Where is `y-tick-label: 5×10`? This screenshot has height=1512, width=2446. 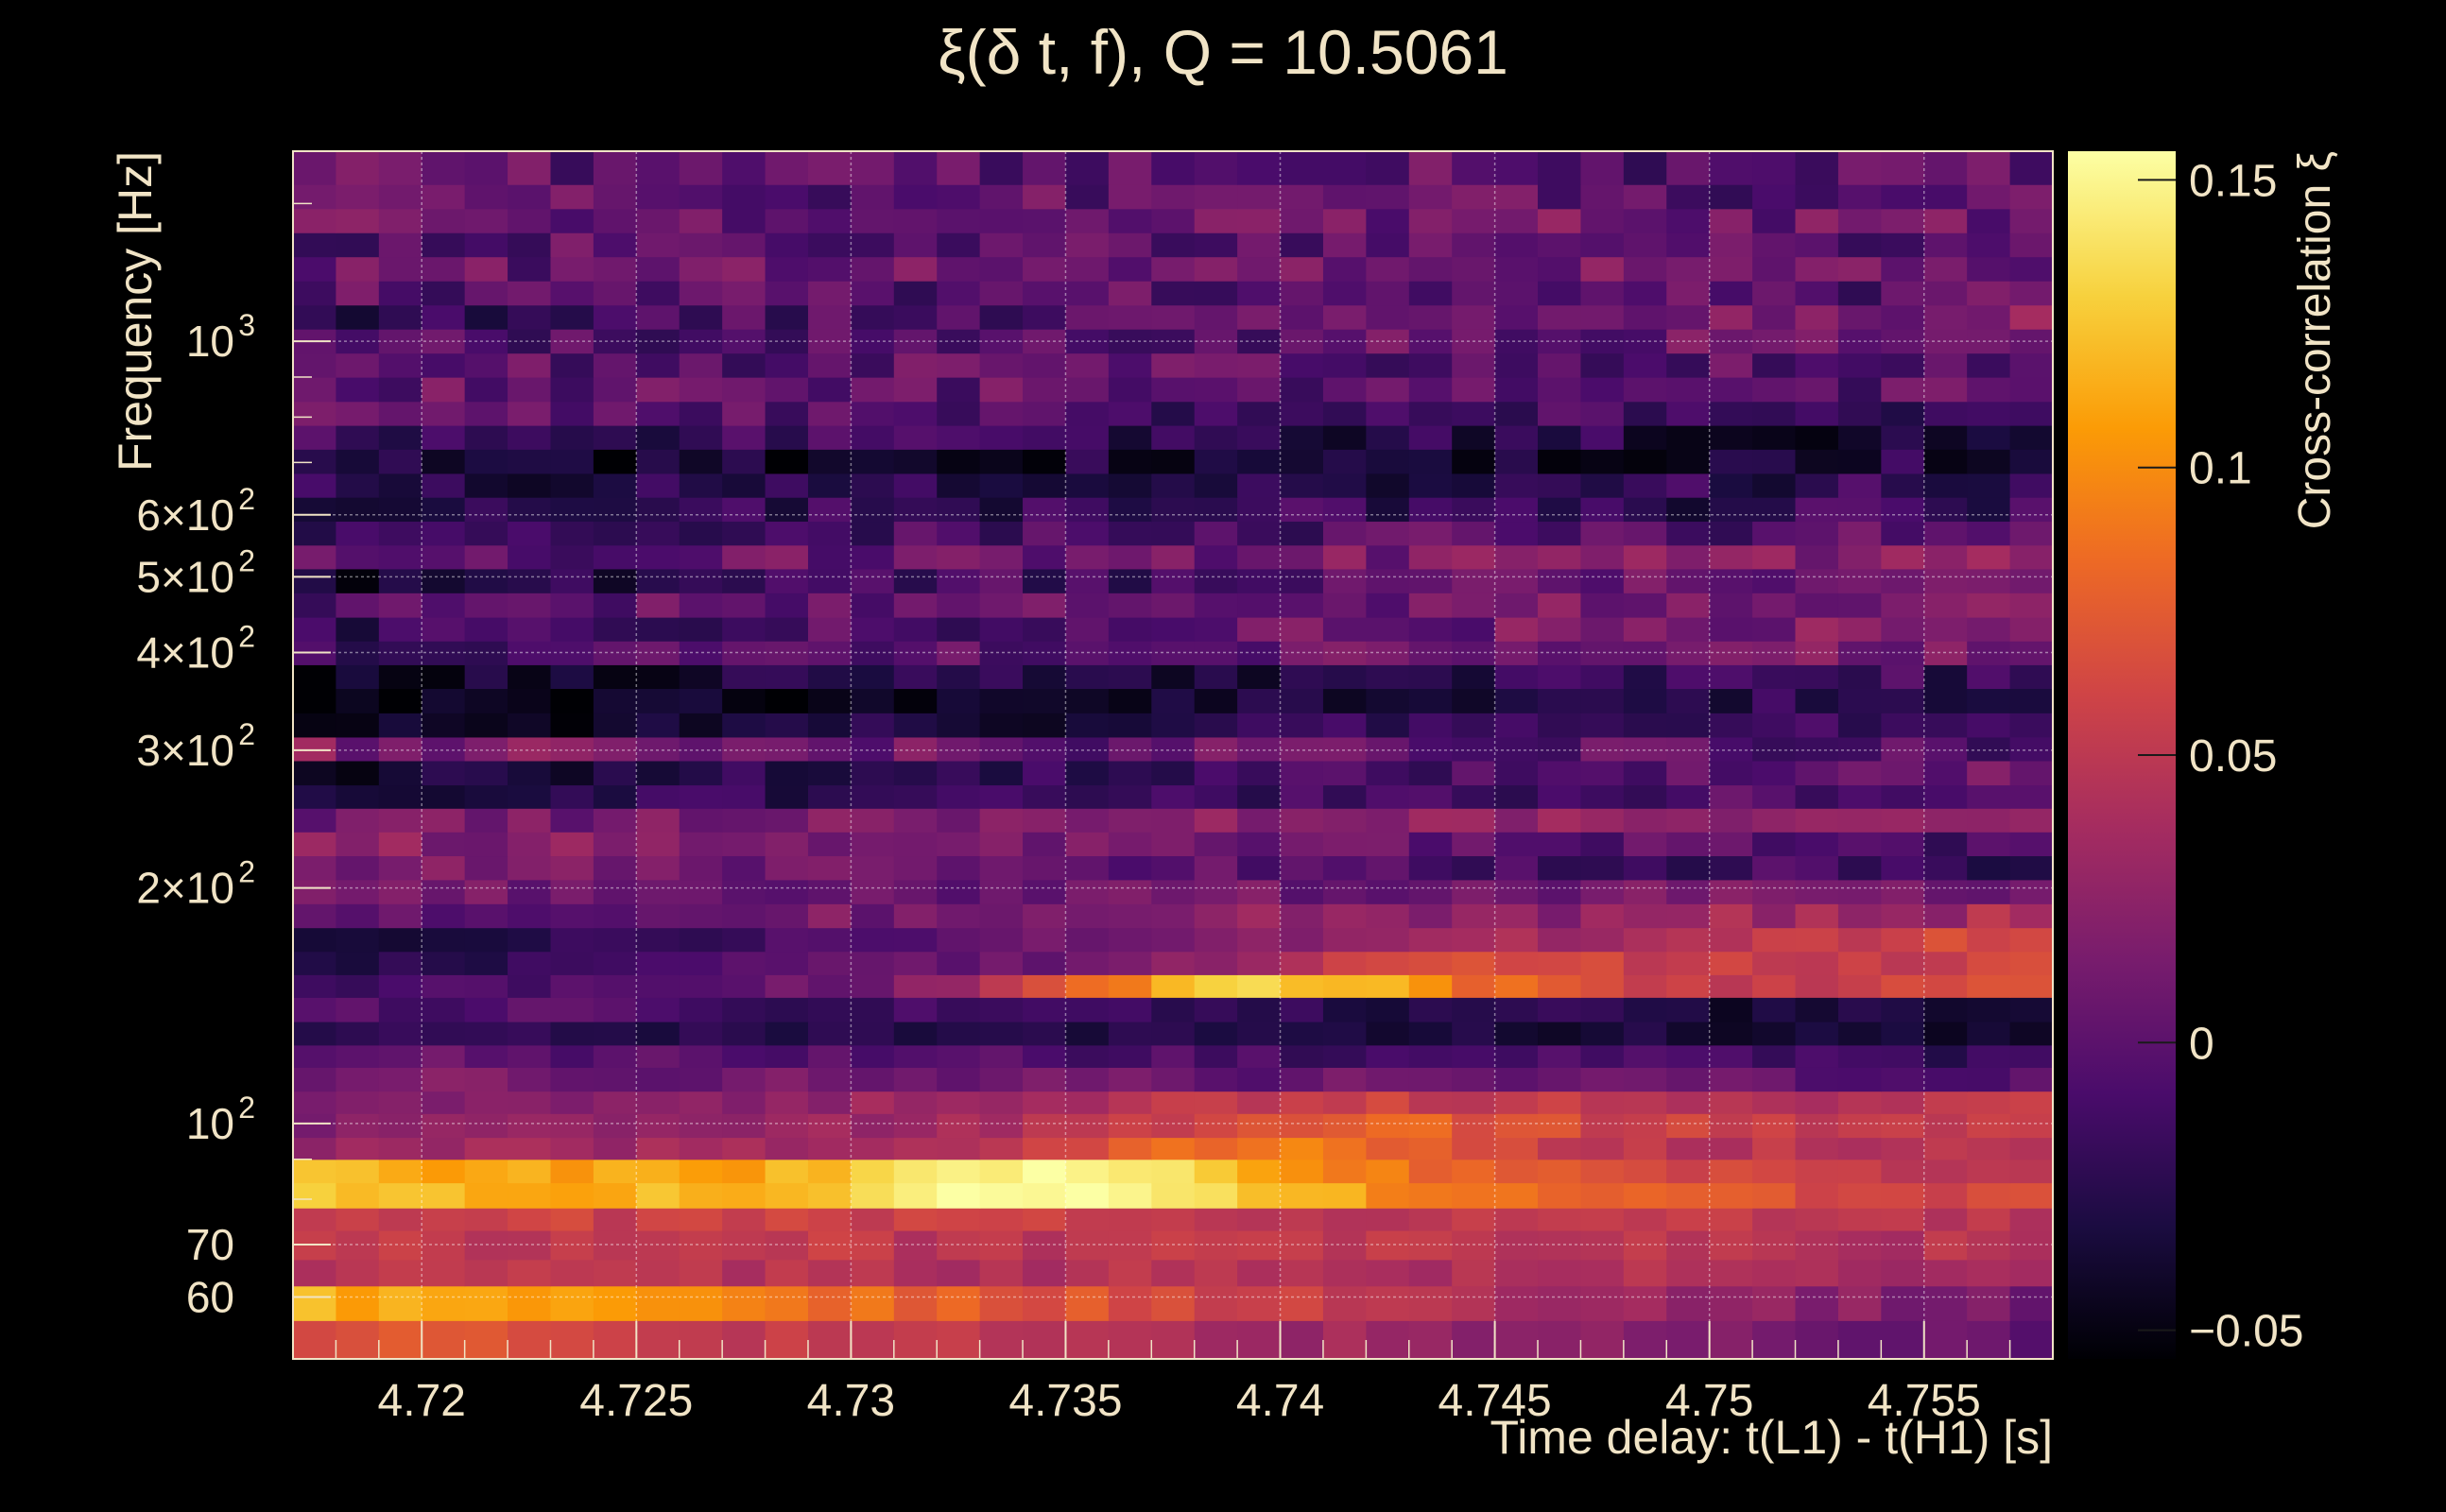
y-tick-label: 5×10 is located at coordinates (185, 576).